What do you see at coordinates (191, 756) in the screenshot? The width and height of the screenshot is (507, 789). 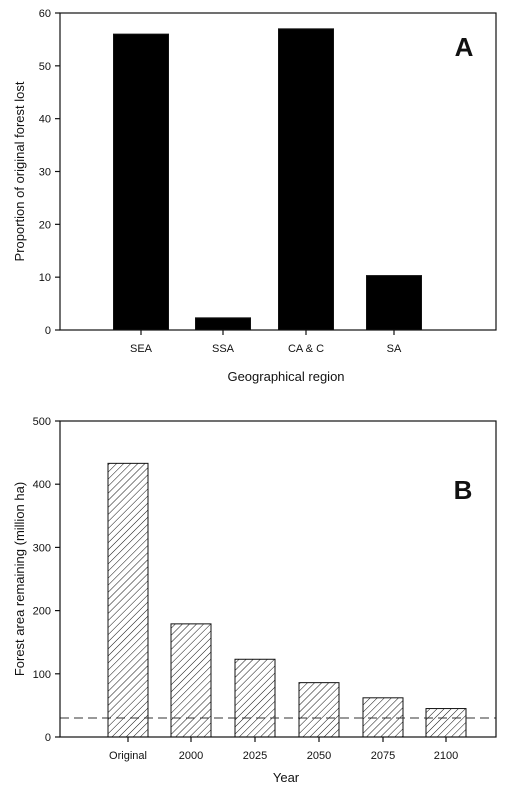 I see `x-tick-label: 2000` at bounding box center [191, 756].